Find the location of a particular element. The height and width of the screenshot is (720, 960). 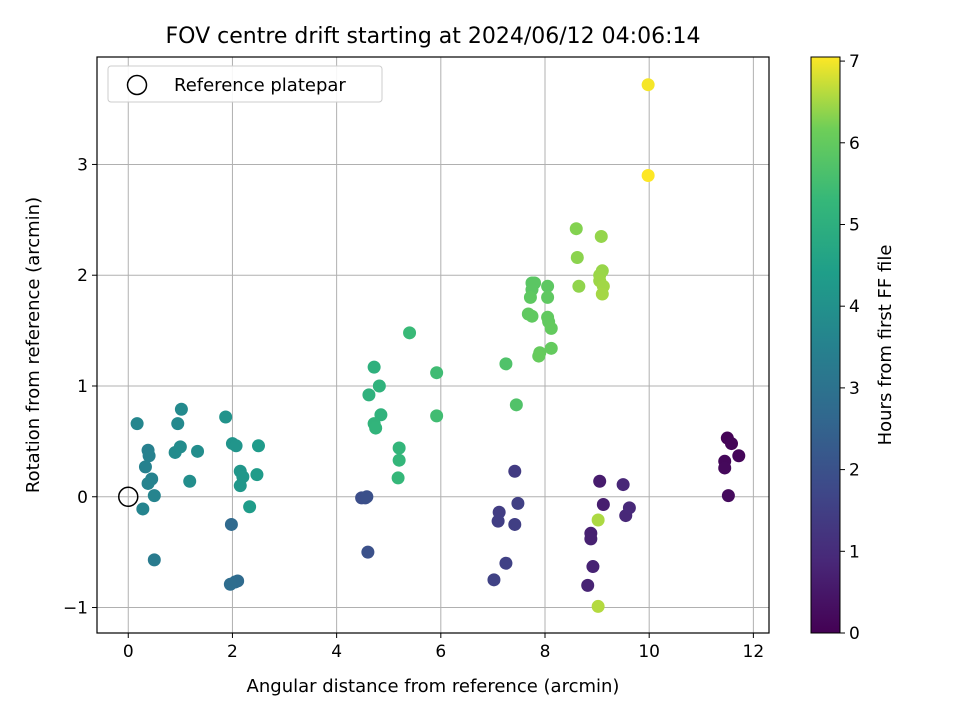

x-tick-label: 0 is located at coordinates (128, 652).